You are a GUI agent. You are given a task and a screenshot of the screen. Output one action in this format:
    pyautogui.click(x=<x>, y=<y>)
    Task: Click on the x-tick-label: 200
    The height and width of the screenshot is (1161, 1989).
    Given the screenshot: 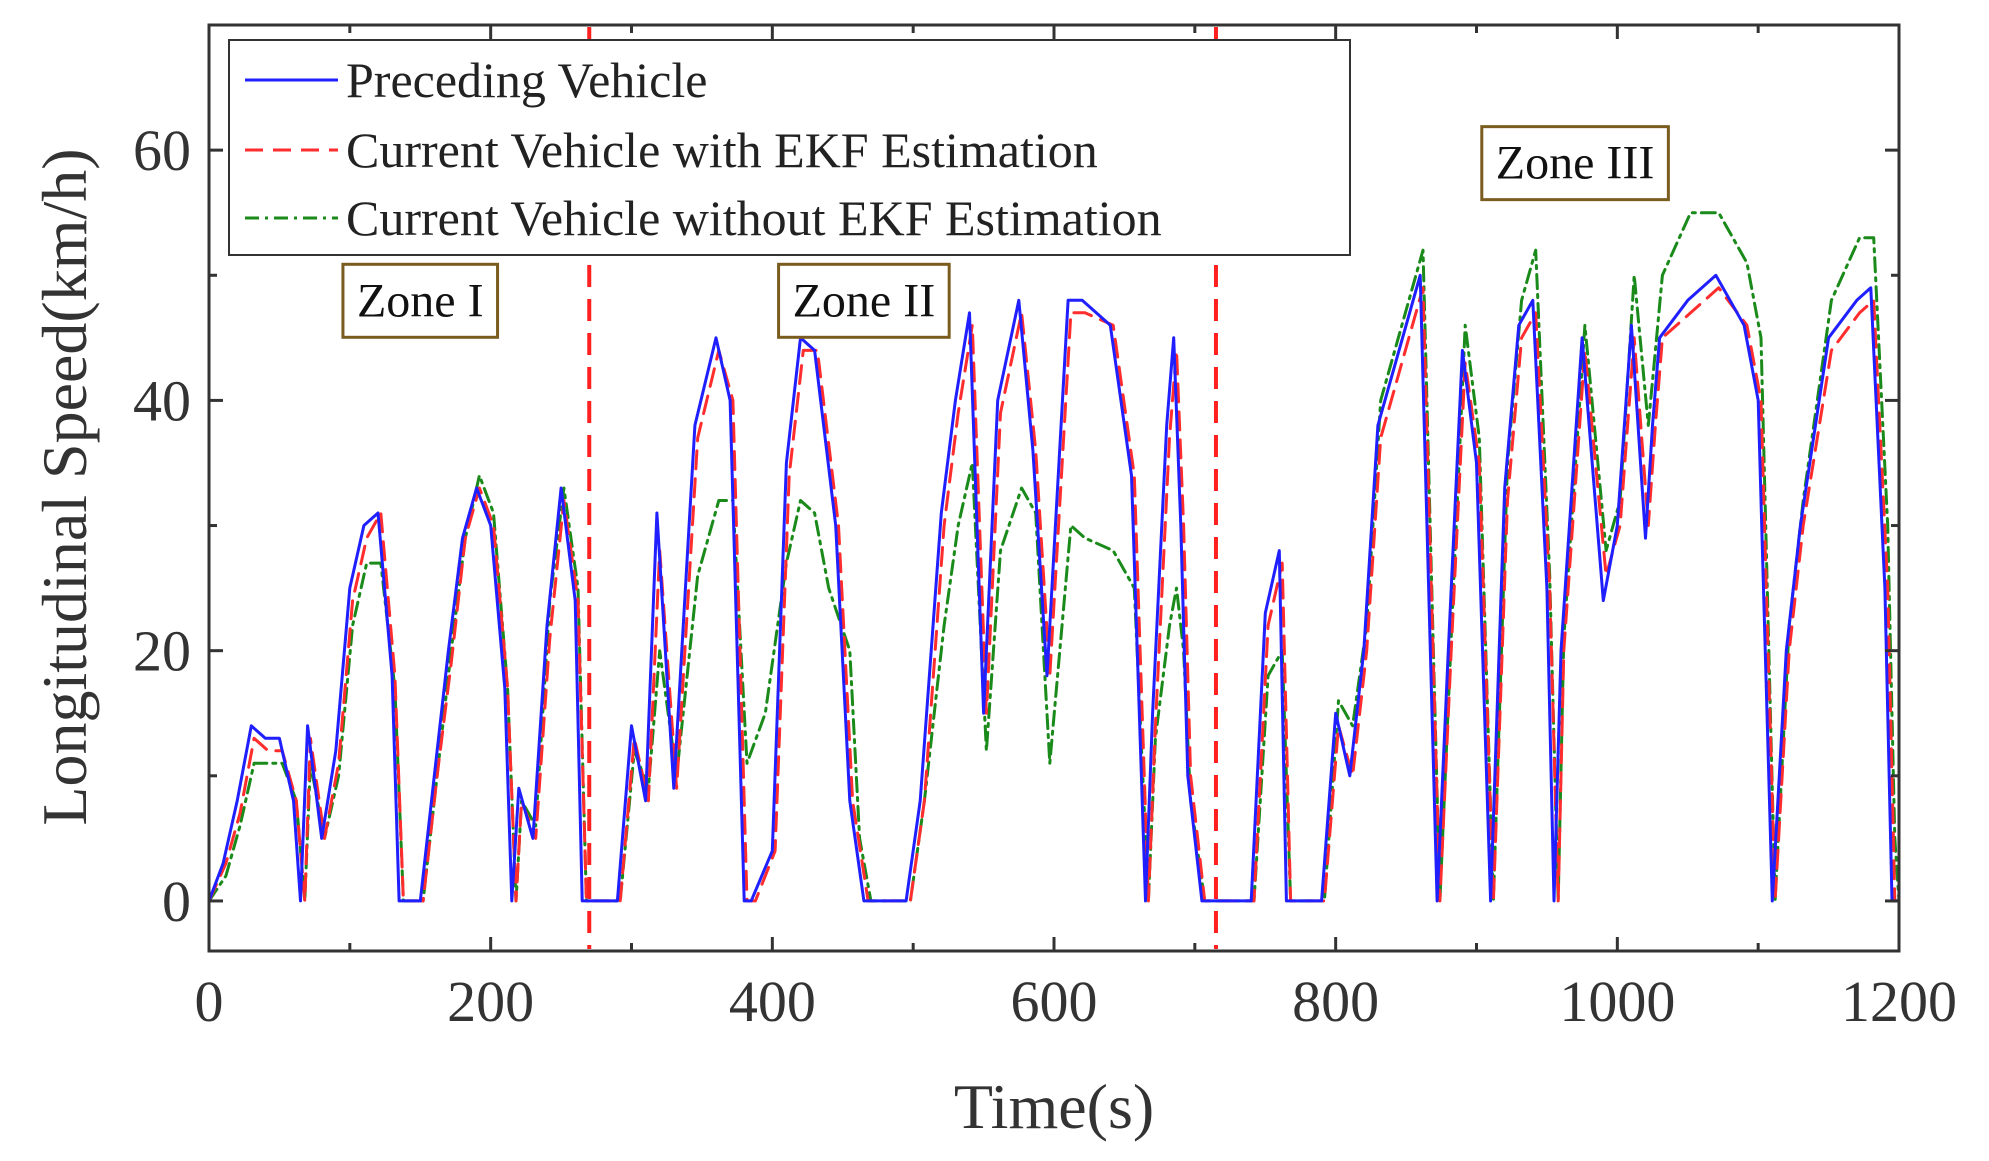 What is the action you would take?
    pyautogui.click(x=490, y=1001)
    